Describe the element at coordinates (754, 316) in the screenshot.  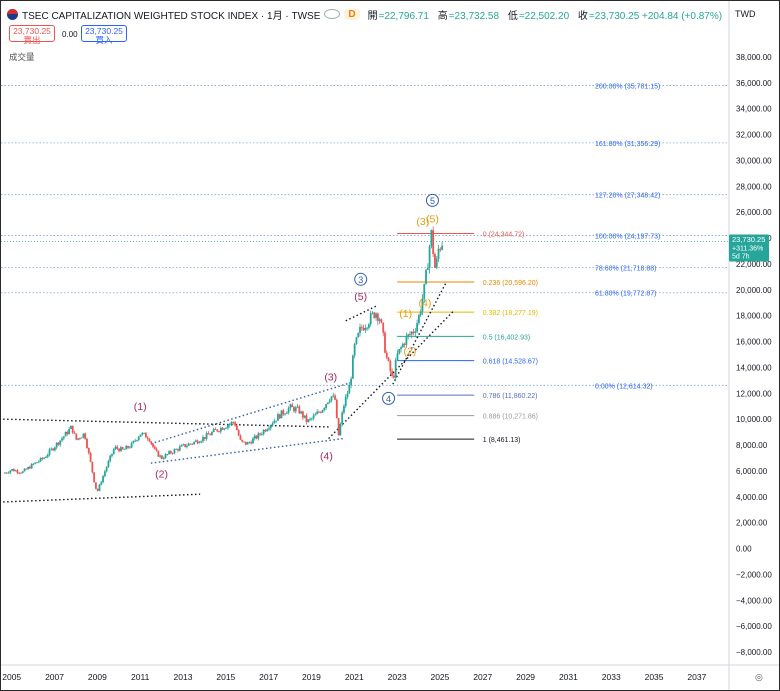
I see `y-tick-label: 18,000.00` at that location.